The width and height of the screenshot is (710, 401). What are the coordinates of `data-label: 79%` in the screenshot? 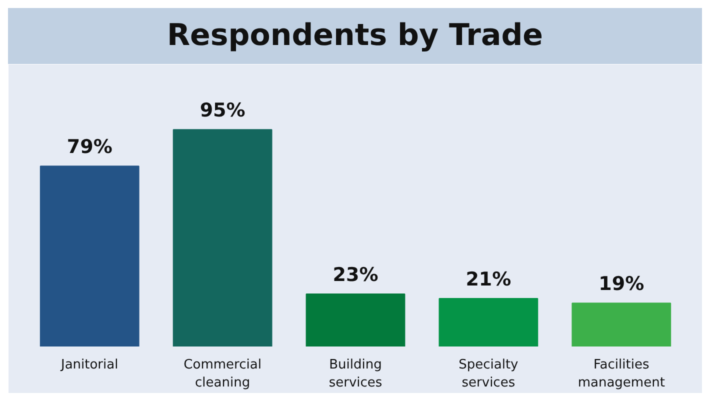 It's located at (89, 147).